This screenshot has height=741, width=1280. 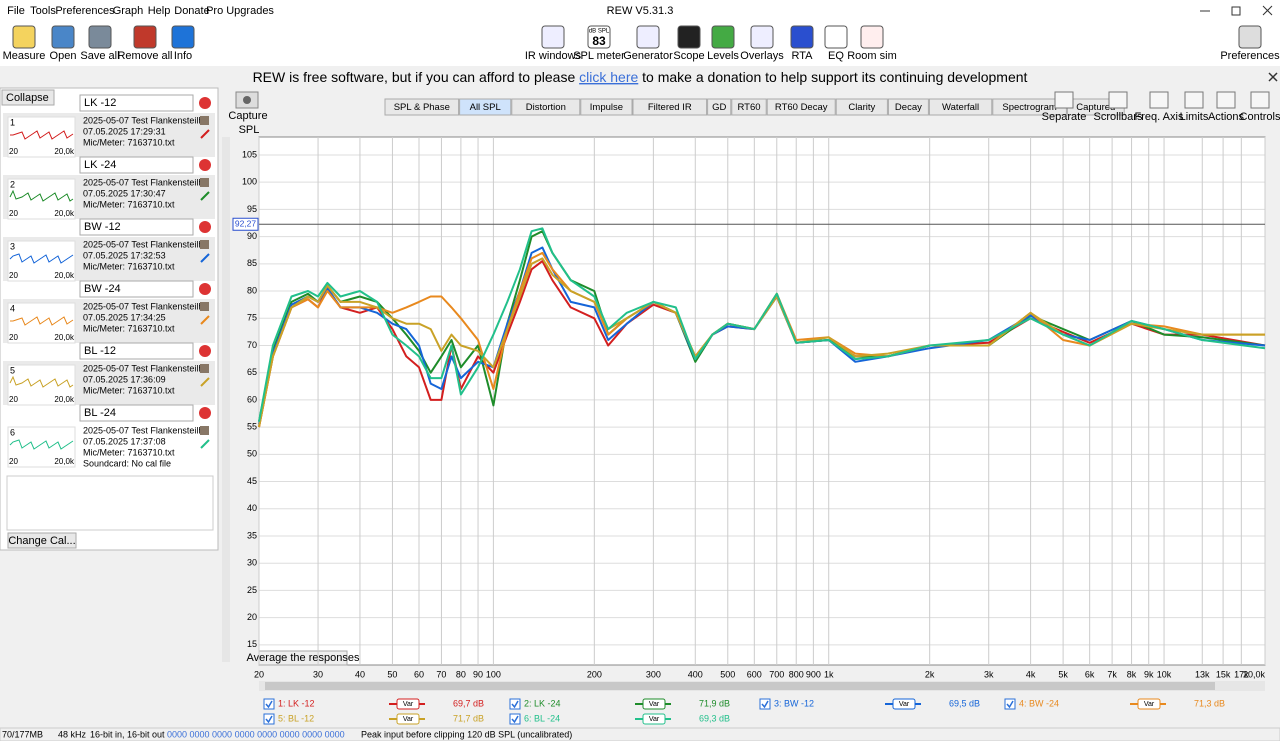 What do you see at coordinates (740, 686) in the screenshot?
I see `x-scroll-thumb` at bounding box center [740, 686].